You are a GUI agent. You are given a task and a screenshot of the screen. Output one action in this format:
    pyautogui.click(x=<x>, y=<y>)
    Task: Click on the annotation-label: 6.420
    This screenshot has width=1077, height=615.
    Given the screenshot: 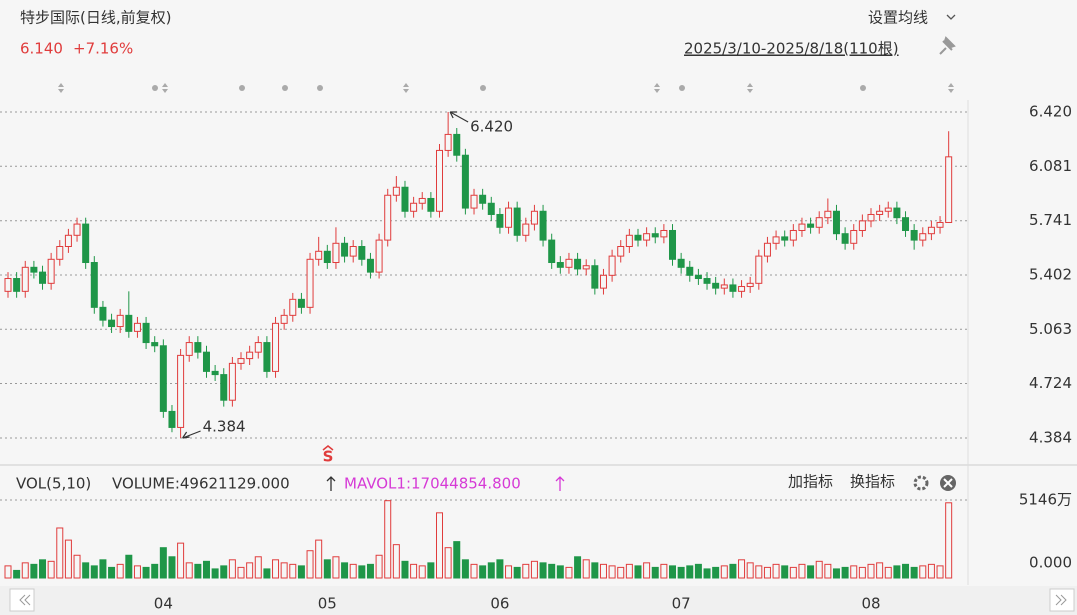 What is the action you would take?
    pyautogui.click(x=491, y=127)
    